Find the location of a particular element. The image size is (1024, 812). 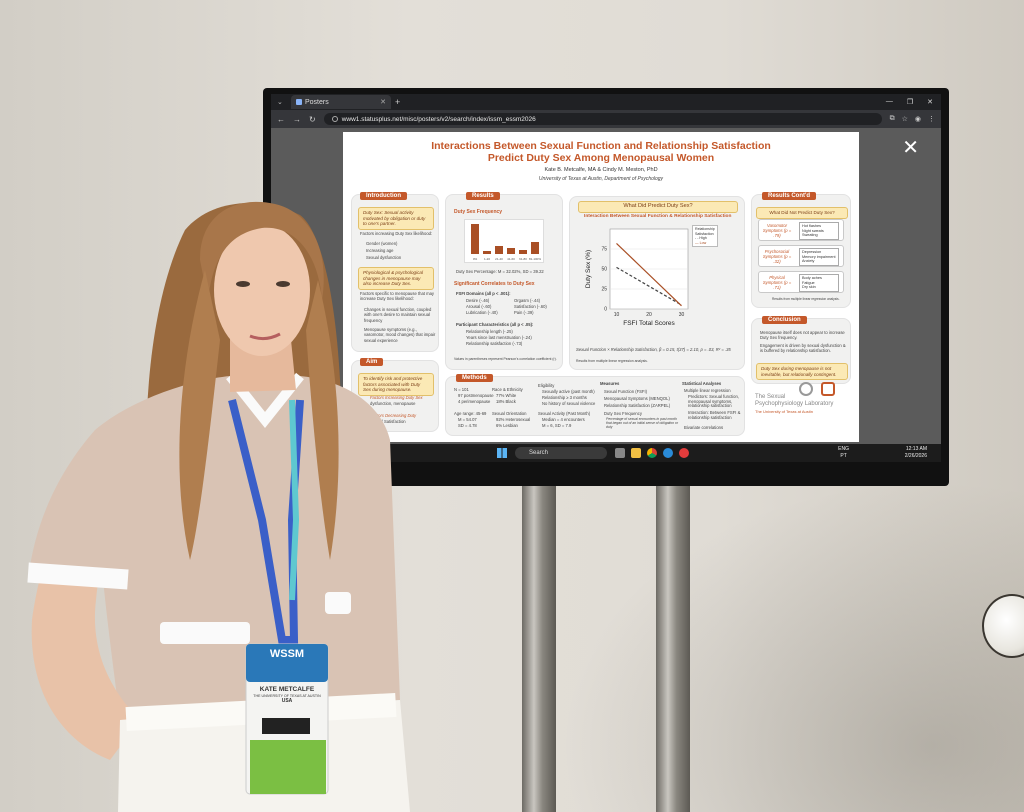

fsfi-title: FSFI Domains (all p < .001): is located at coordinates (483, 293).